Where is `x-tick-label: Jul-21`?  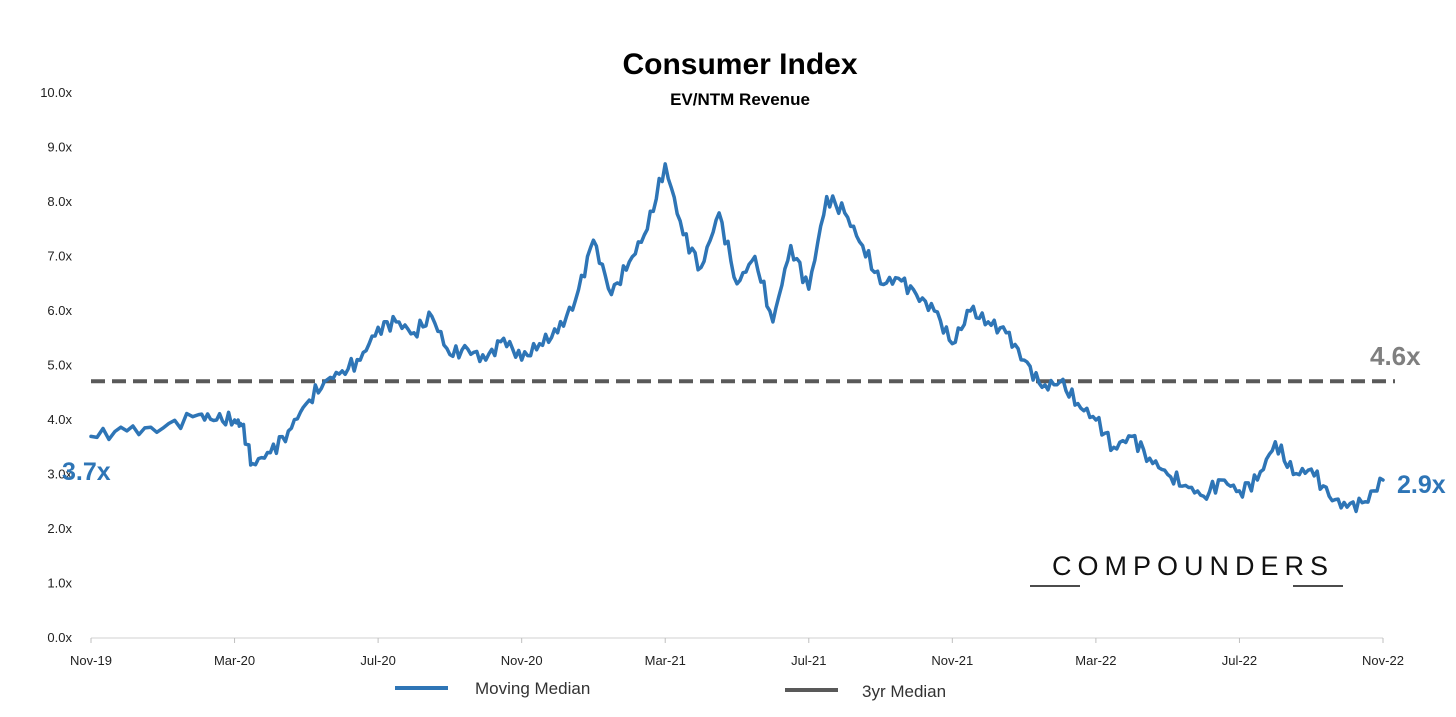
x-tick-label: Jul-21 is located at coordinates (808, 660).